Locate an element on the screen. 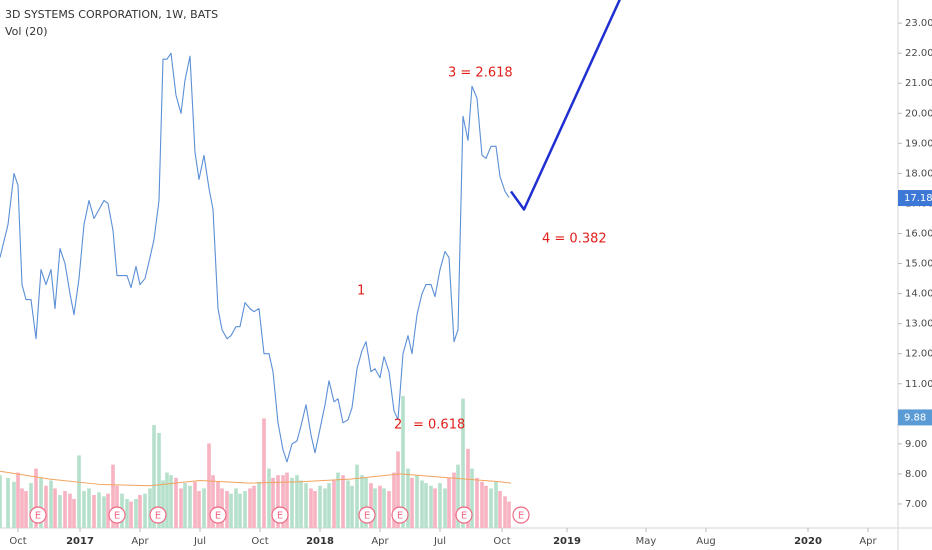 The height and width of the screenshot is (550, 932). y-tick-label: 20.00 is located at coordinates (918, 113).